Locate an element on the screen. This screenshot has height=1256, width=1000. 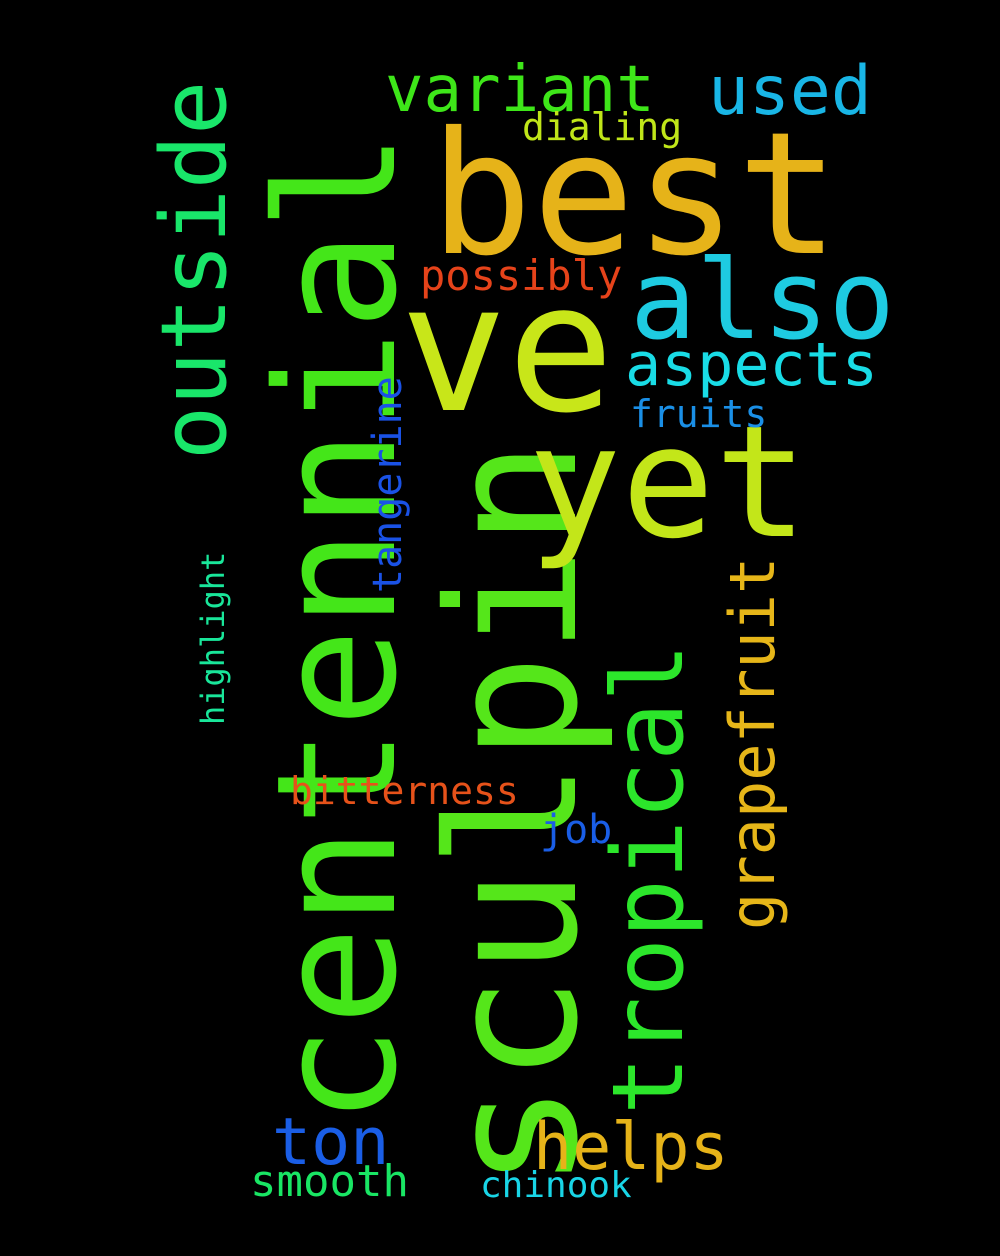
word-job: job is located at coordinates (576, 830).